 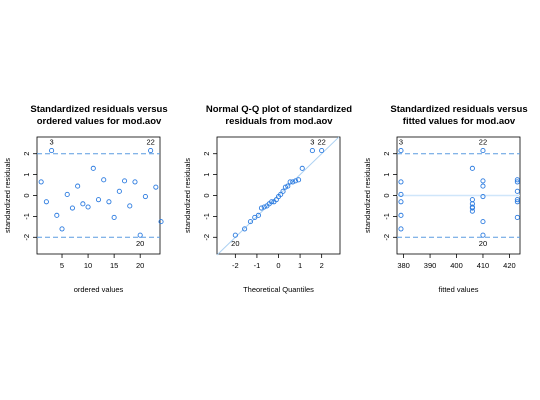 I want to click on x-tick-label: 0, so click(x=278, y=265).